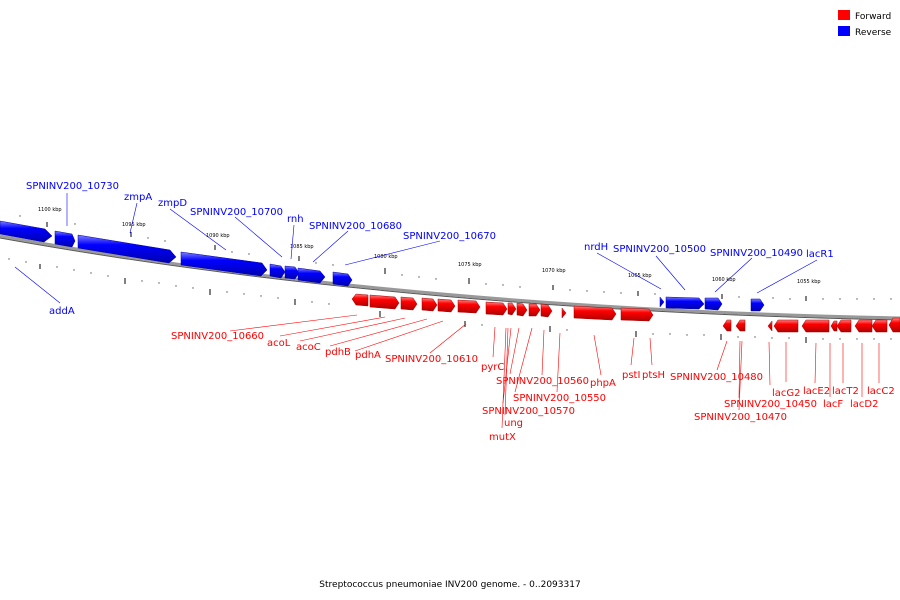 This screenshot has height=600, width=900. Describe the element at coordinates (603, 383) in the screenshot. I see `gene-label: phpA` at that location.